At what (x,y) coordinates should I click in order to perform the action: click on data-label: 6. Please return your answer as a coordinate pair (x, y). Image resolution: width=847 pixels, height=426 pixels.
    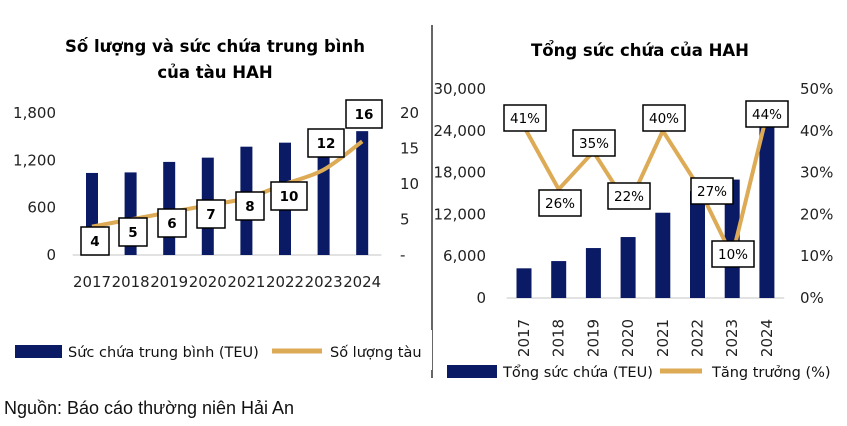
    Looking at the image, I should click on (171, 224).